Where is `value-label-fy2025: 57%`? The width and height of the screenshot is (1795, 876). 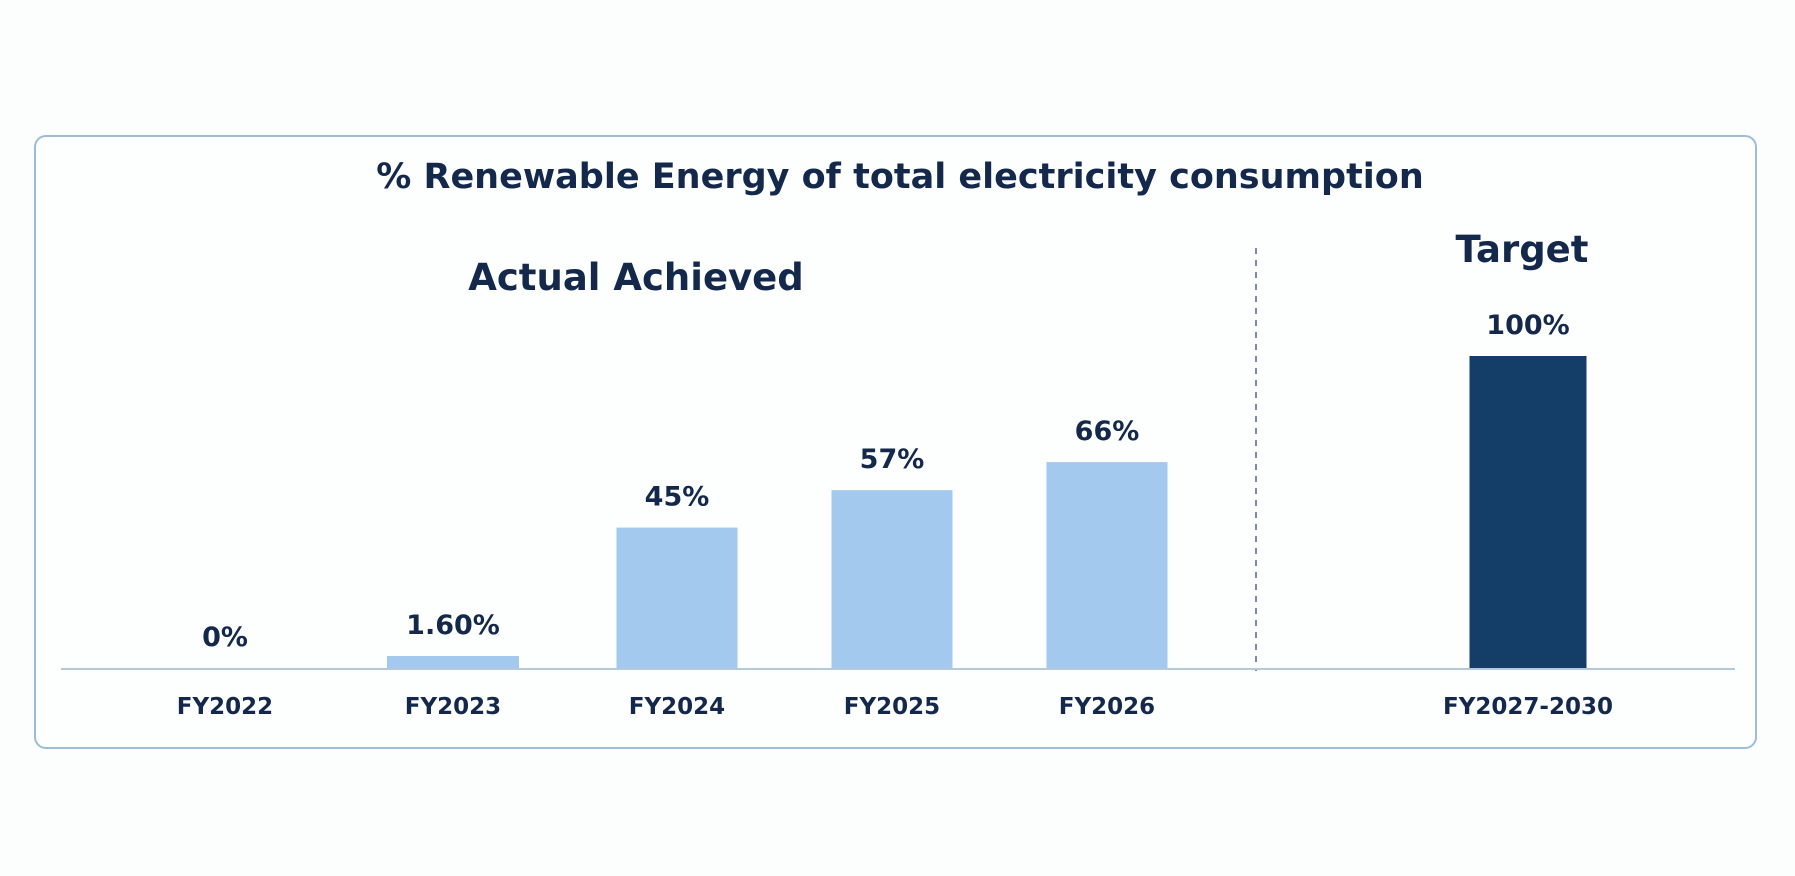 value-label-fy2025: 57% is located at coordinates (892, 459).